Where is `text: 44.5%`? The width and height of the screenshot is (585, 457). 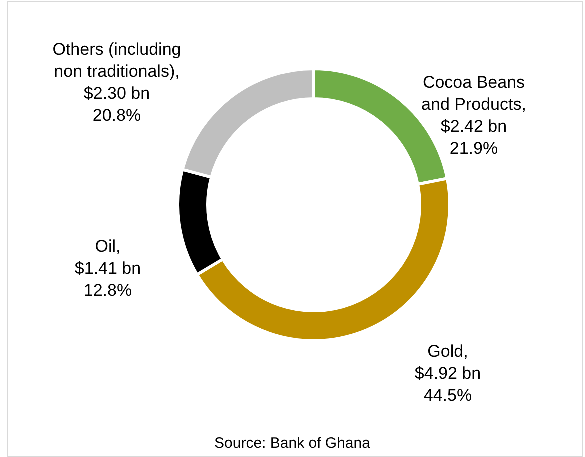
text: 44.5% is located at coordinates (448, 395).